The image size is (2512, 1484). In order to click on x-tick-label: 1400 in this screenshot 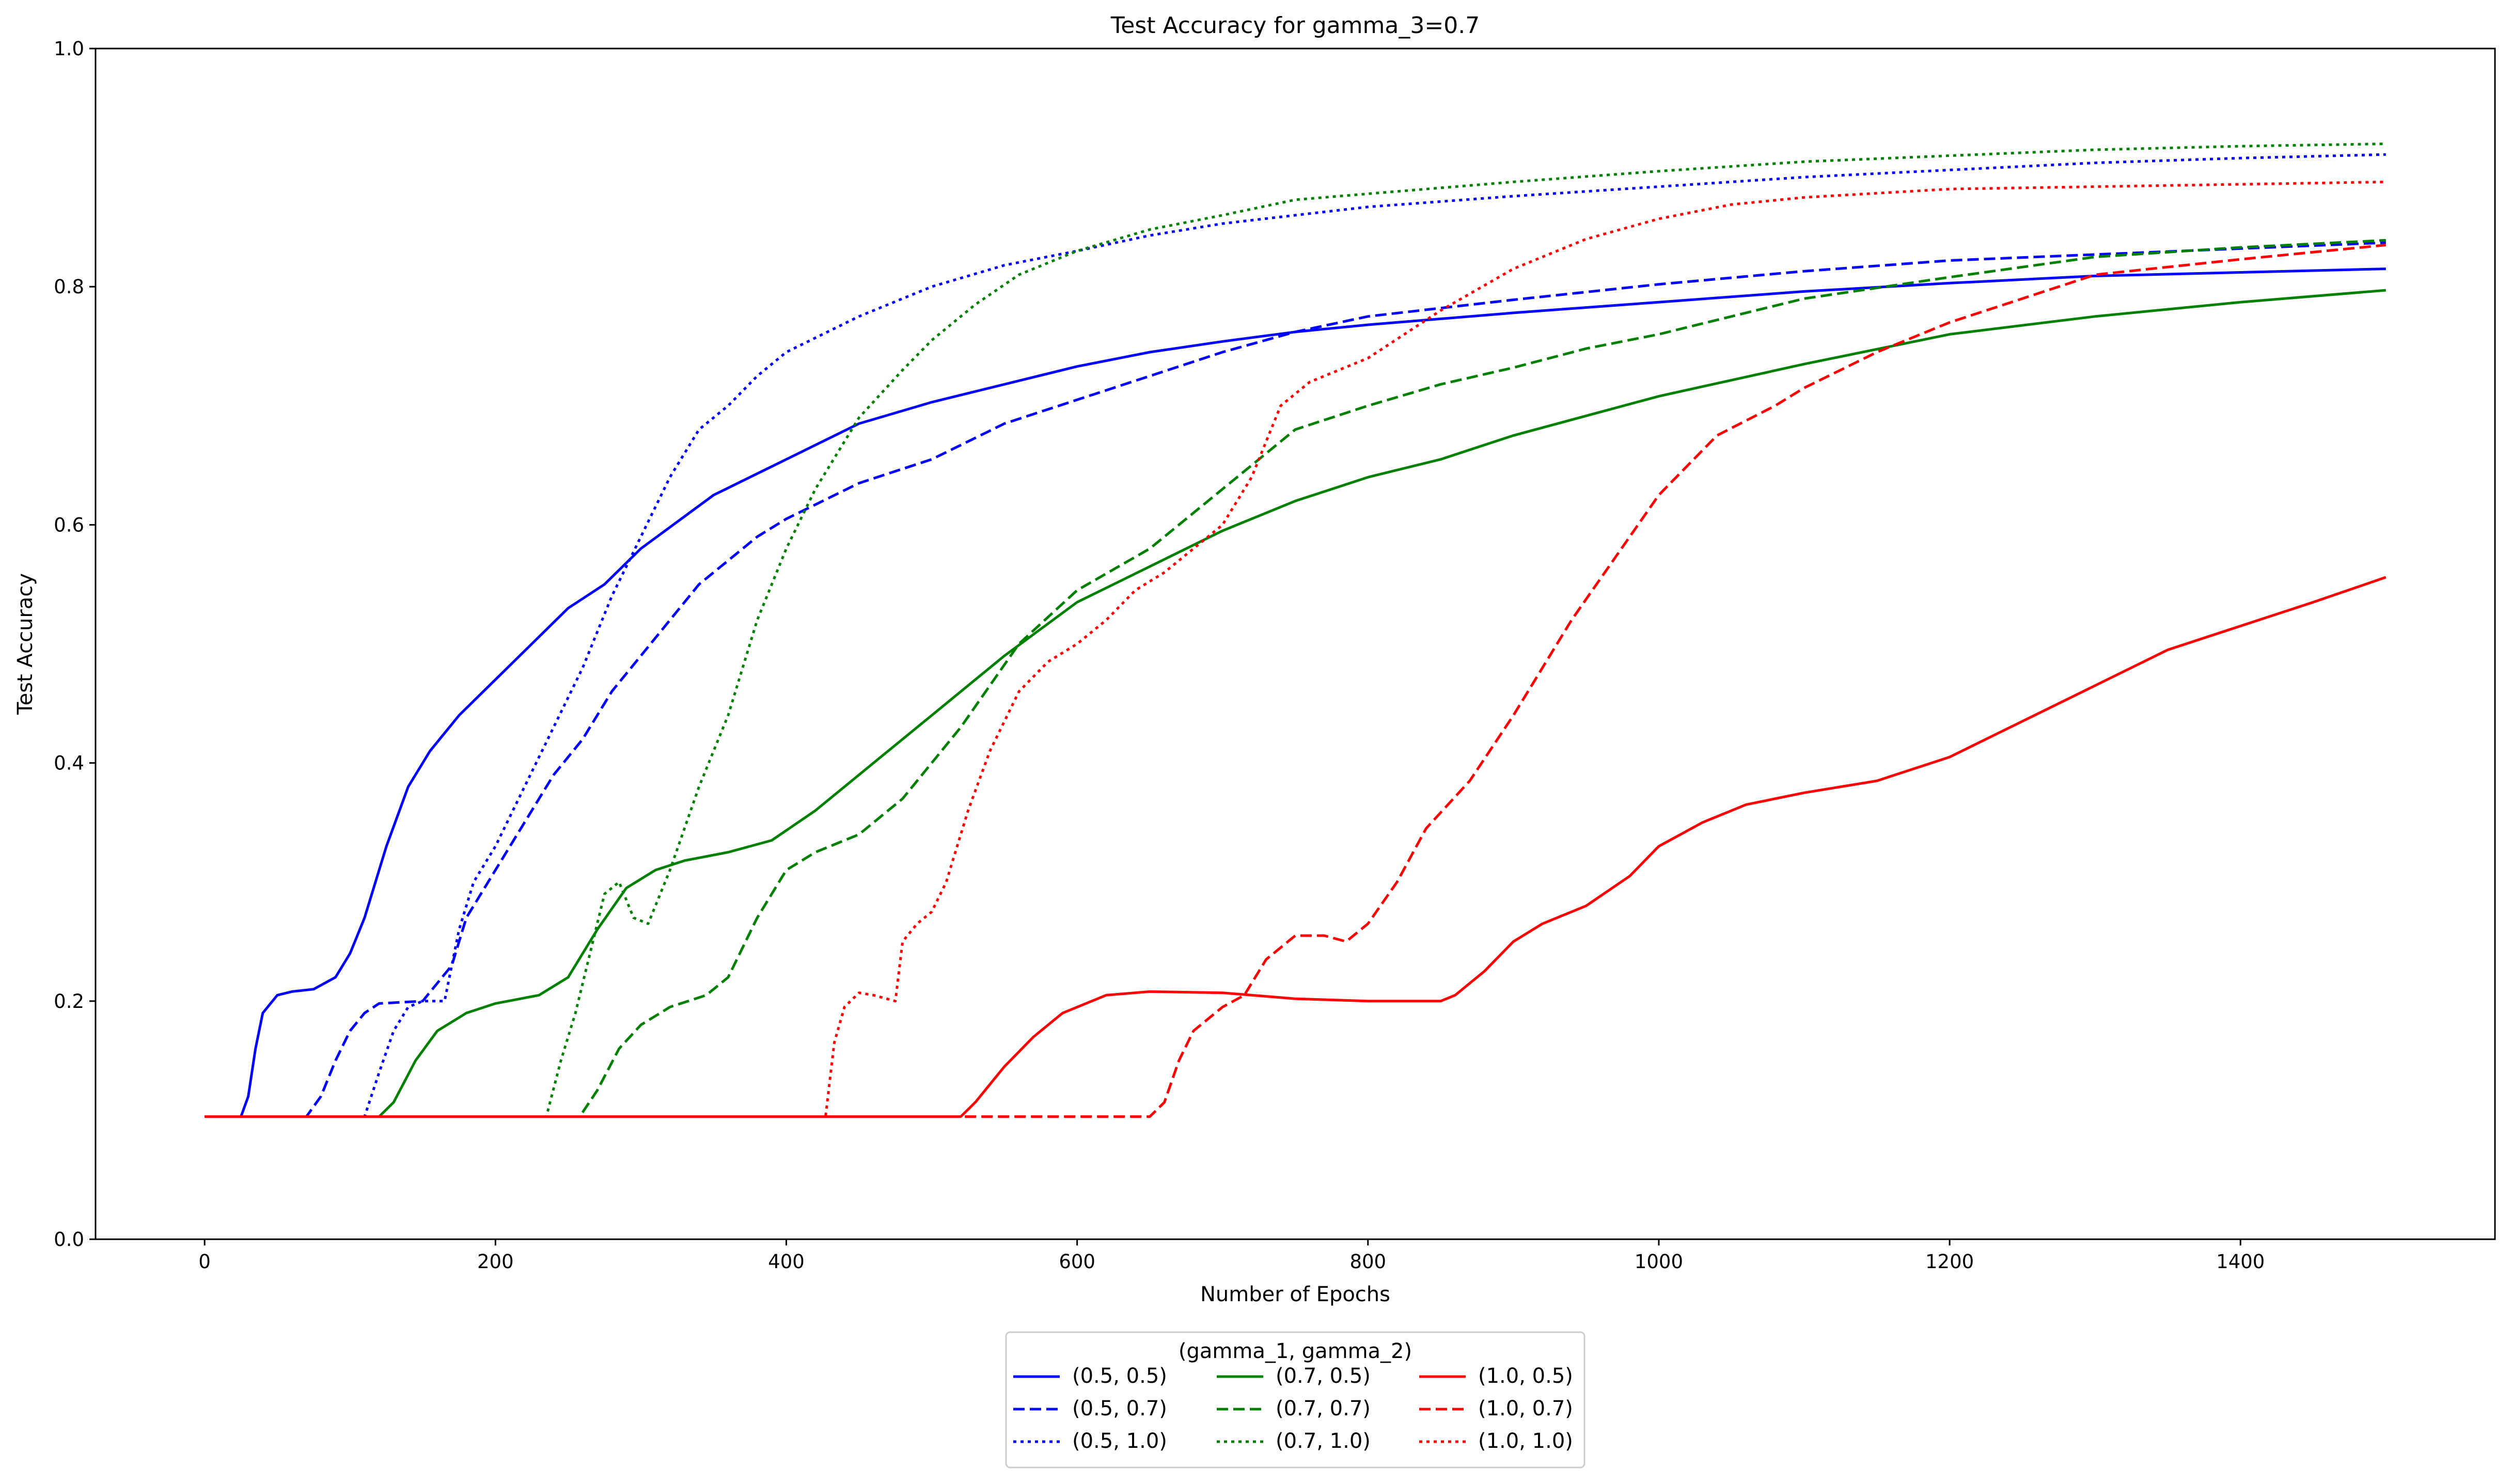, I will do `click(2241, 1262)`.